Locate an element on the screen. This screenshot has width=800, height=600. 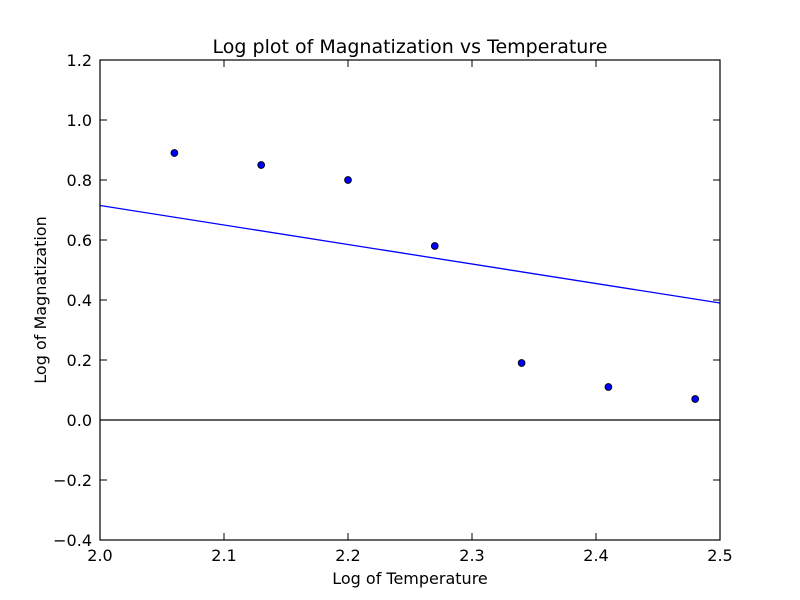
fit-line is located at coordinates (410, 254).